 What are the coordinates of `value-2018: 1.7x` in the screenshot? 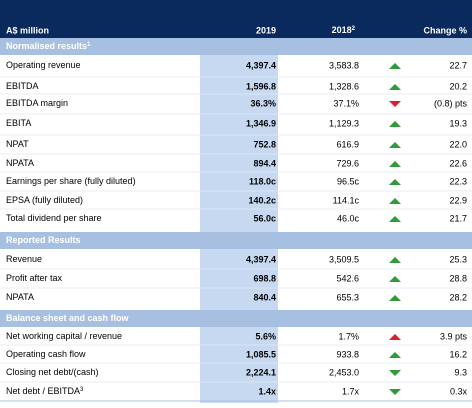 It's located at (351, 391).